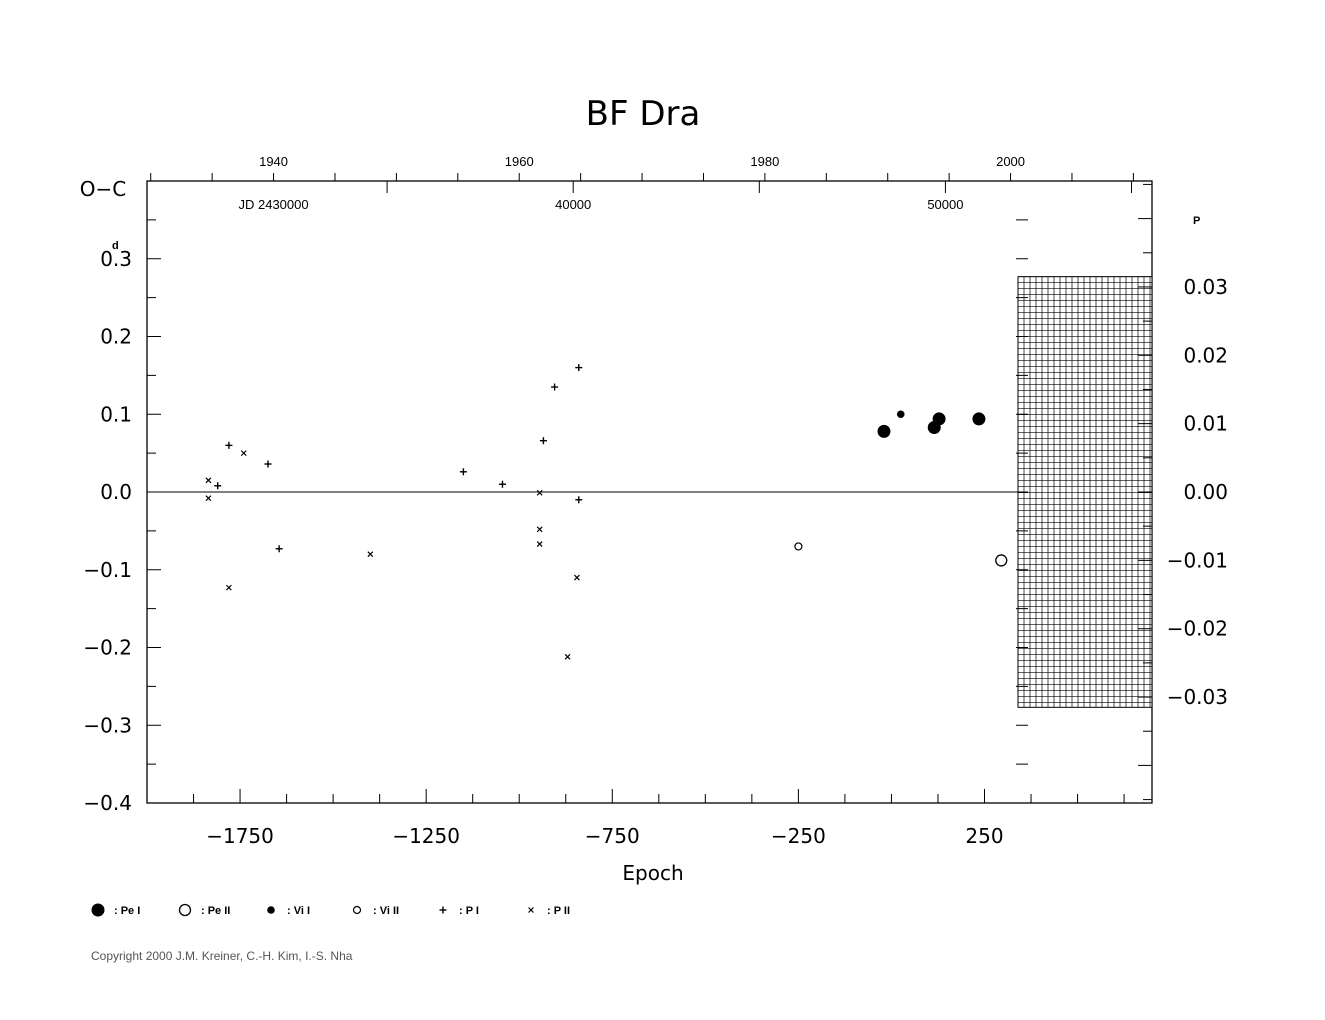 This screenshot has width=1325, height=1020. I want to click on legend-item: : P I, so click(459, 911).